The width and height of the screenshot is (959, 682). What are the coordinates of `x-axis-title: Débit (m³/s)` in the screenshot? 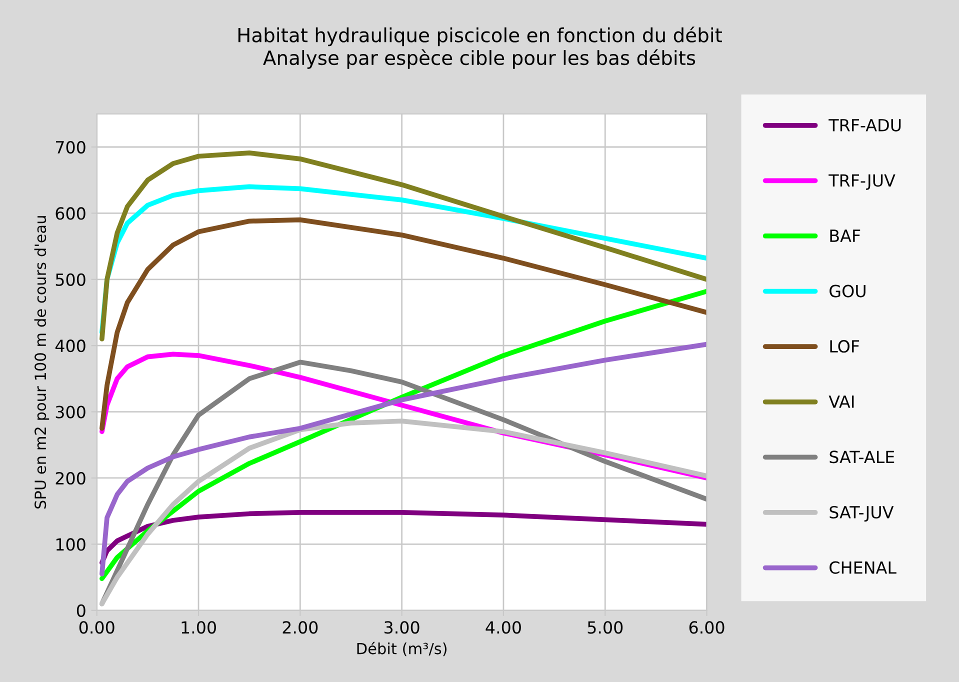 It's located at (402, 649).